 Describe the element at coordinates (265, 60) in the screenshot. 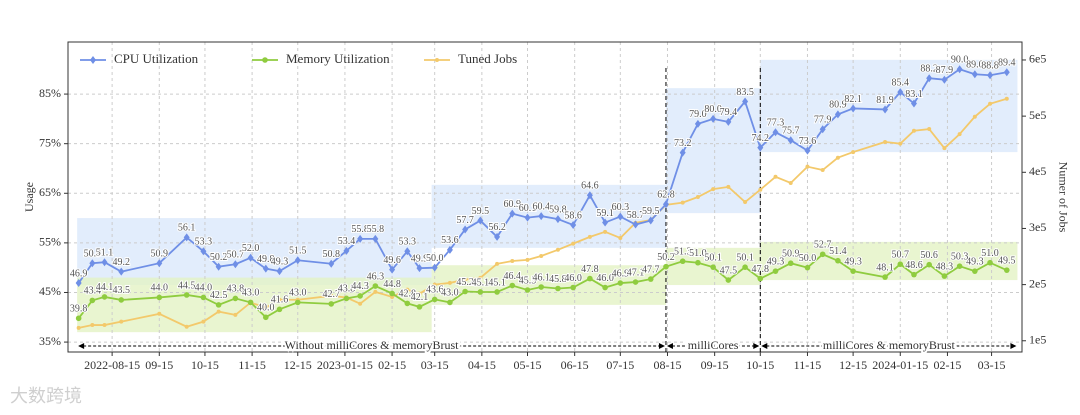

I see `legend-marker` at that location.